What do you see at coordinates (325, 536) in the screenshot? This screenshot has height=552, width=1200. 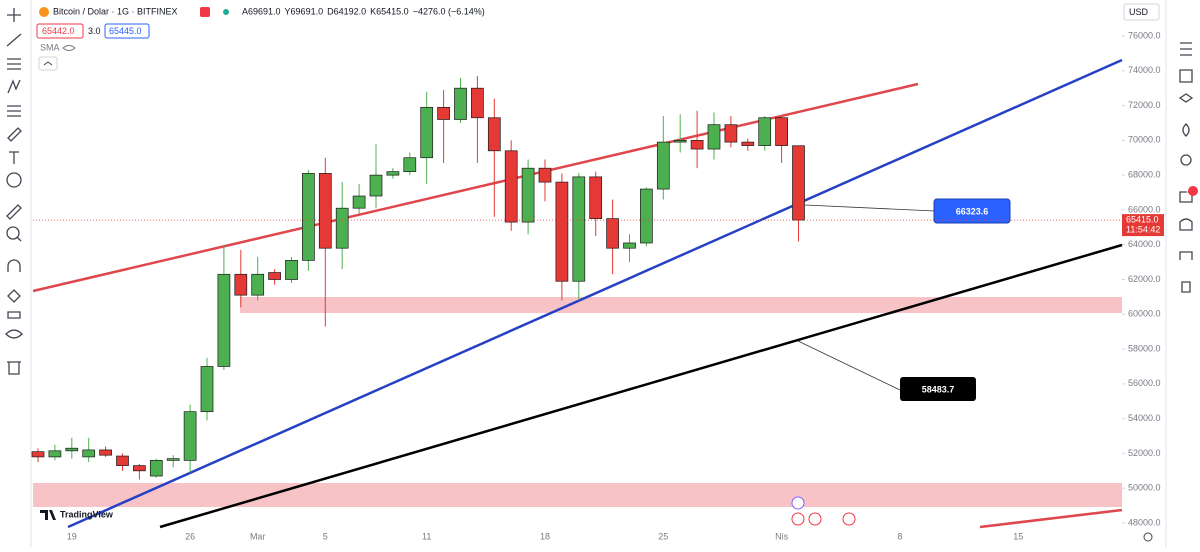 I see `x-tick-label: 5` at bounding box center [325, 536].